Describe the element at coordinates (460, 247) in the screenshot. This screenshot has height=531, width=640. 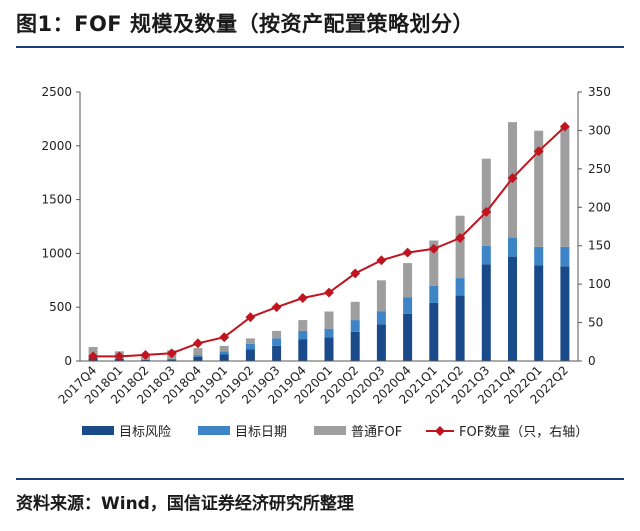
I see `bar-3-2021Q2` at that location.